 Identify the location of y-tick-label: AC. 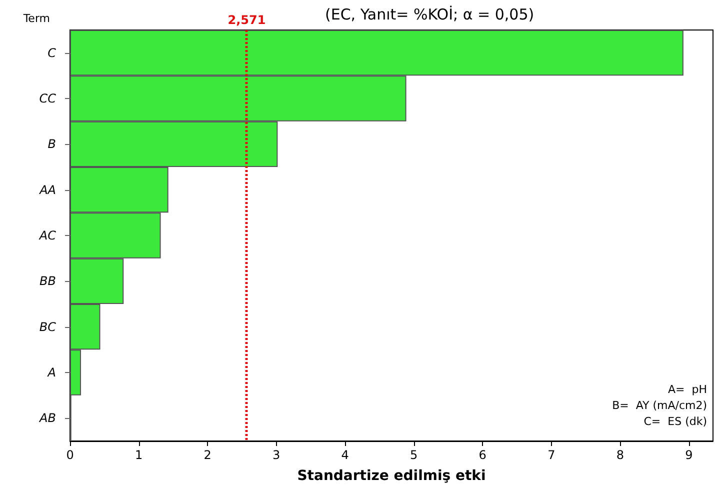
(47, 235).